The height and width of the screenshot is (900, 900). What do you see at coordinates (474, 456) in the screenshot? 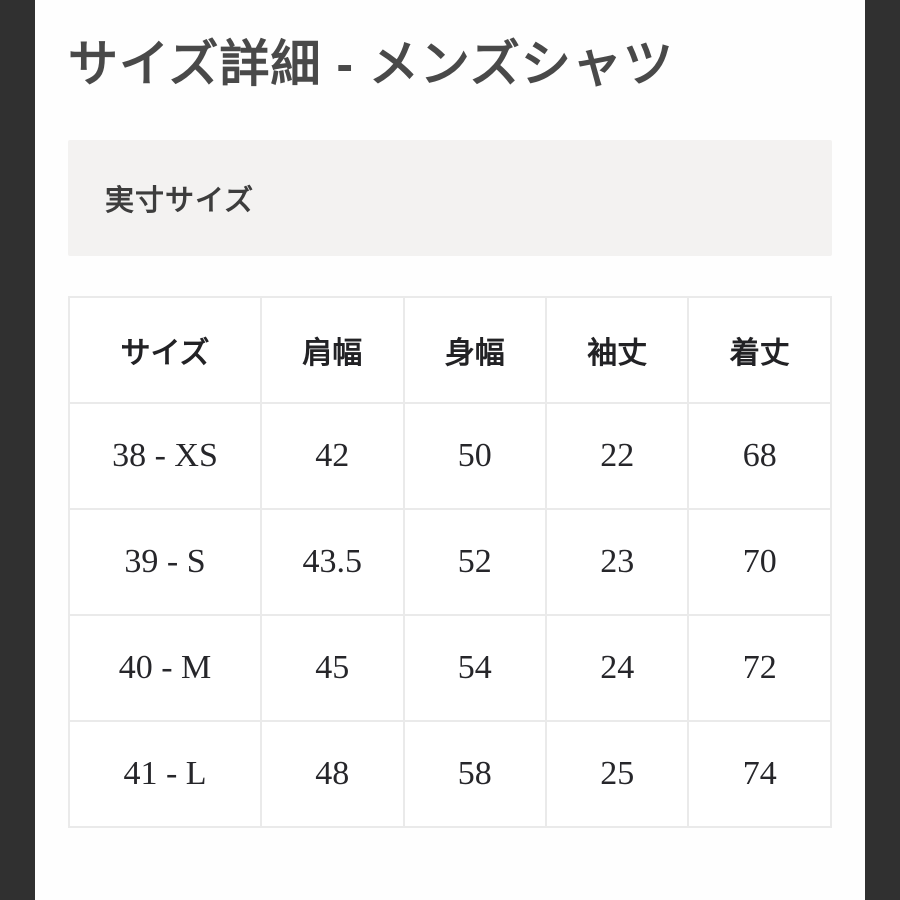
I see `cell-body-width: 50` at bounding box center [474, 456].